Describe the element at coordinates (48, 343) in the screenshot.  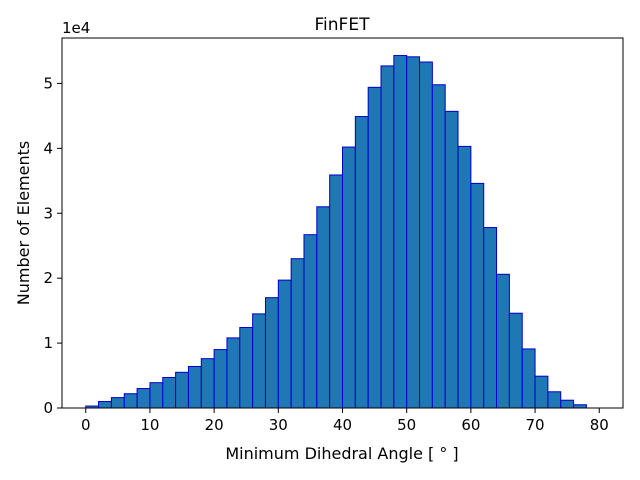
I see `y-tick-label: 1` at that location.